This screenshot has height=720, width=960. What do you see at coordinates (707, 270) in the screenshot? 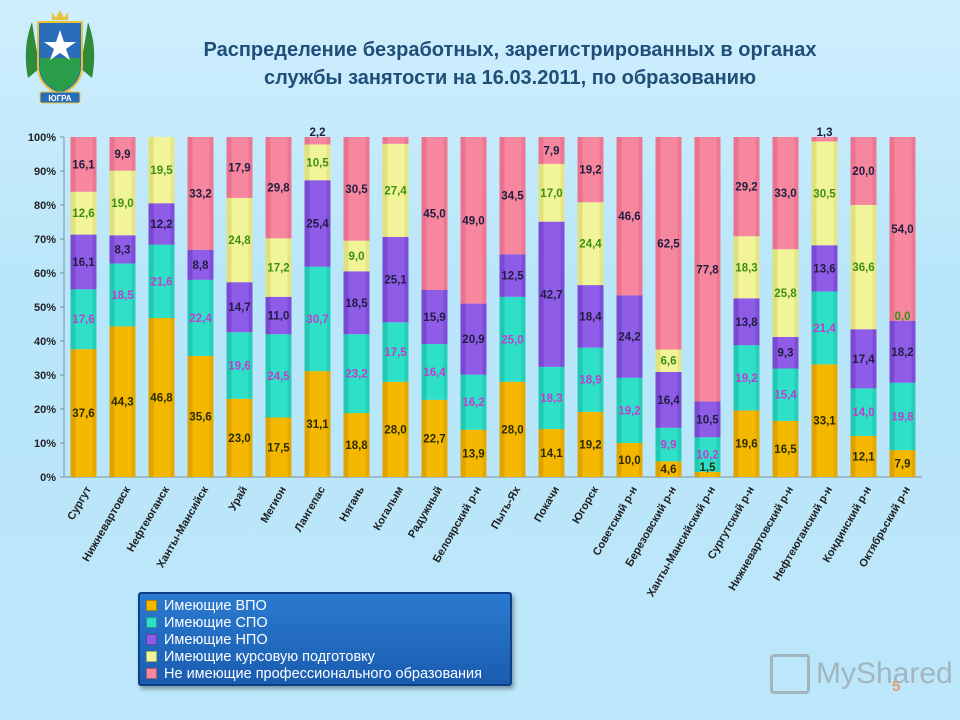
I see `data-label: 77,8` at bounding box center [707, 270].